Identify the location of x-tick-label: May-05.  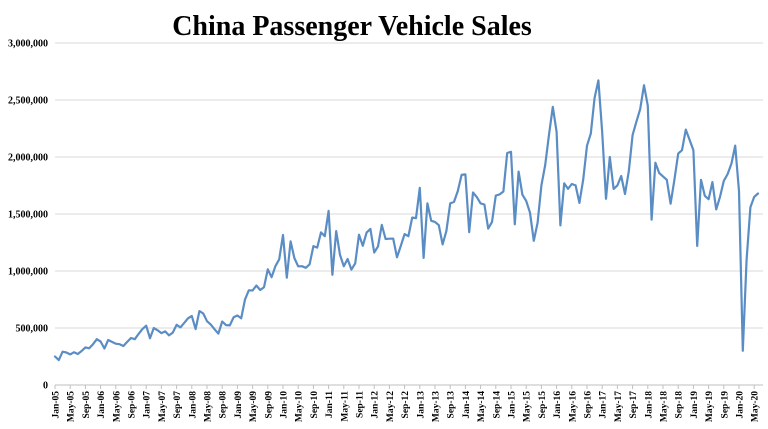
(72, 406).